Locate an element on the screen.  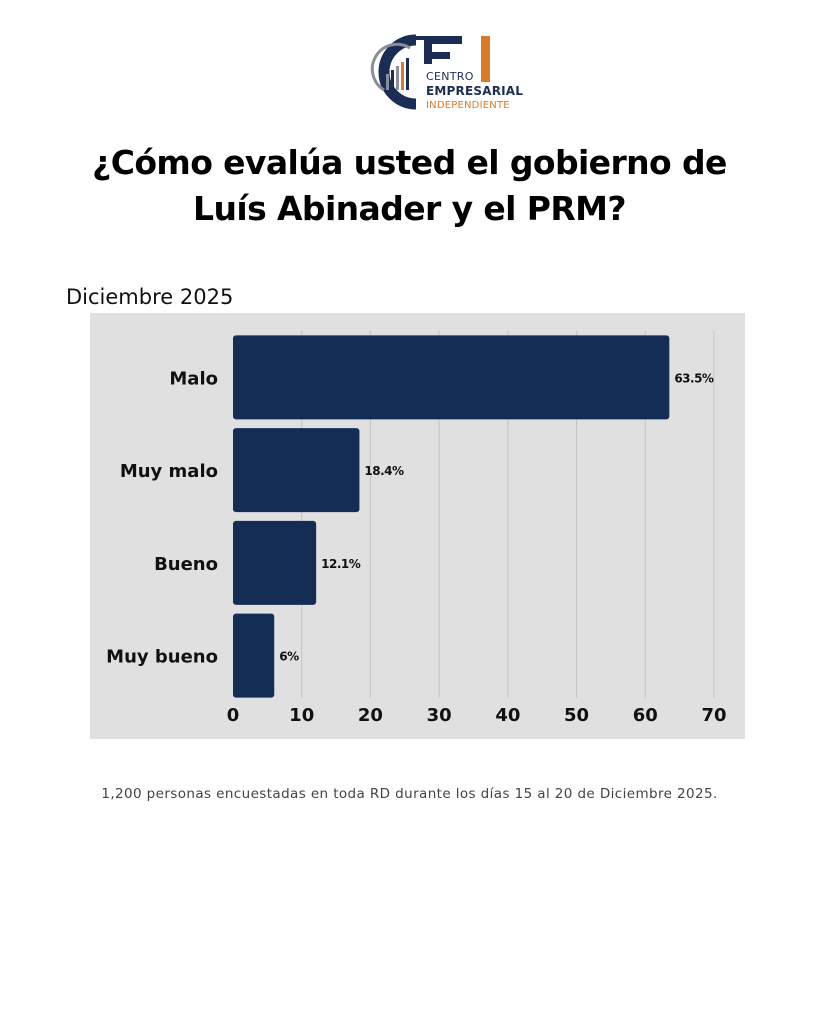
x-tick-label-30: 30 is located at coordinates (439, 715).